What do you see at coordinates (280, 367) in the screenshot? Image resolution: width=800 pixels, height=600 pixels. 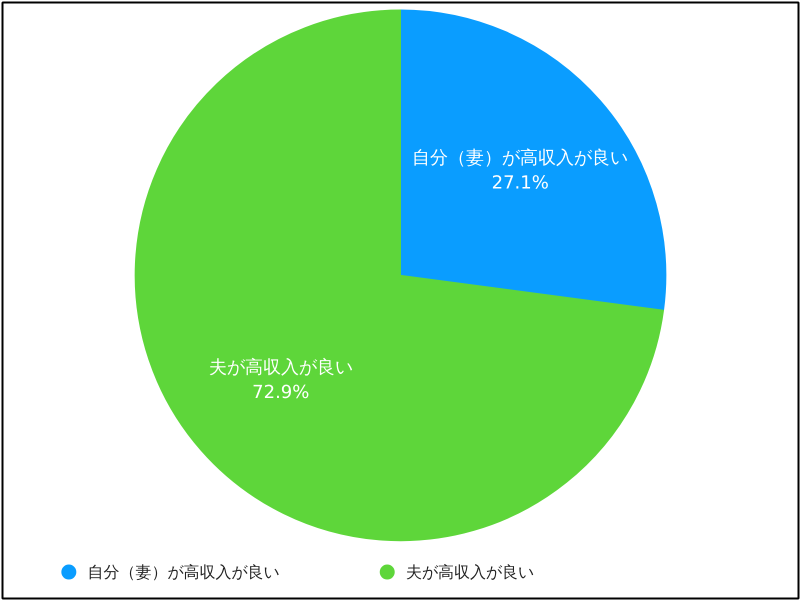 I see `slice-label: 夫が高収入が良い` at bounding box center [280, 367].